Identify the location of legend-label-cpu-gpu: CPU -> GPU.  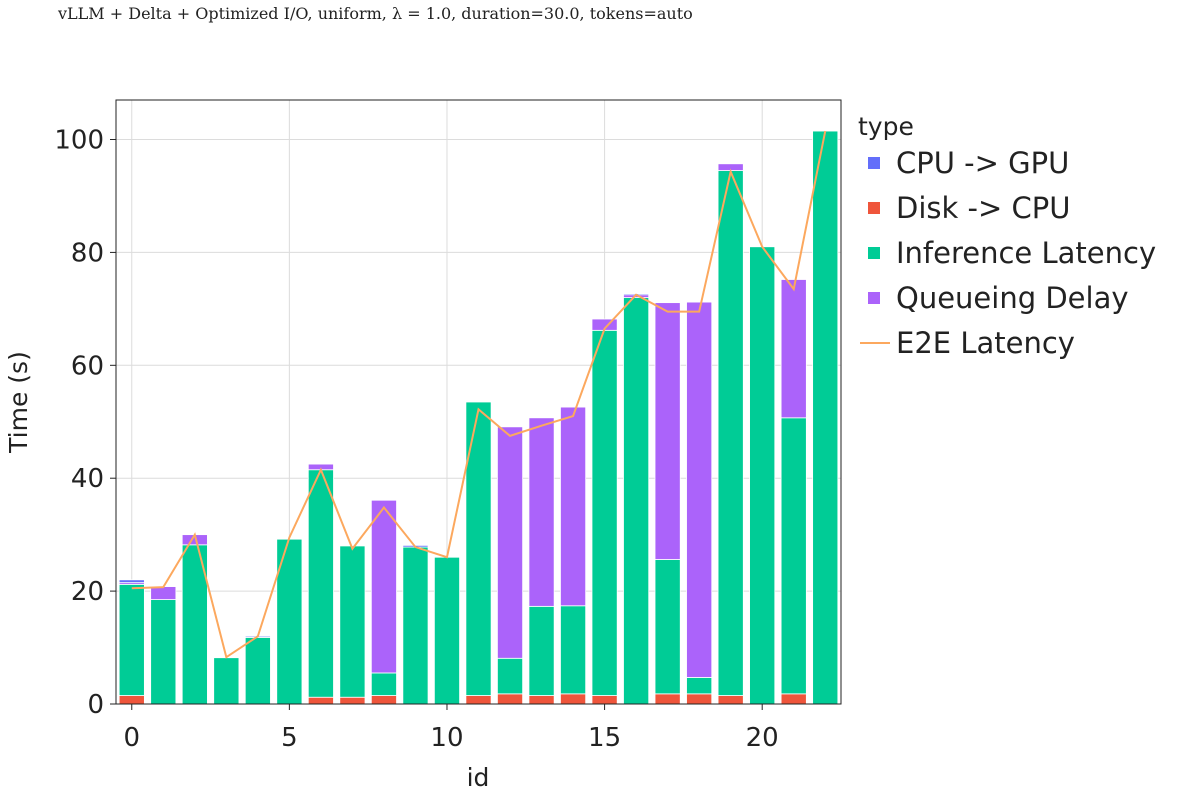
(982, 163).